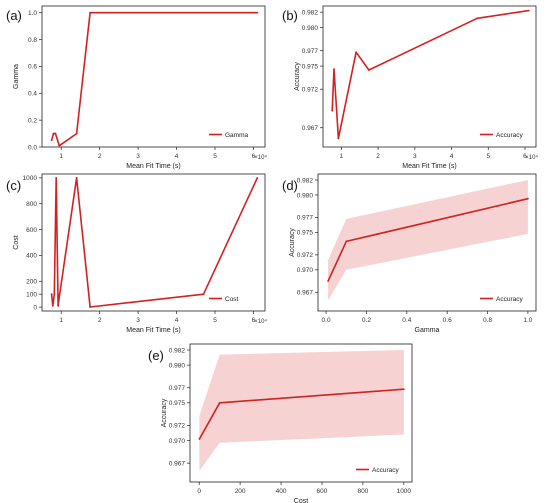  What do you see at coordinates (301, 500) in the screenshot?
I see `x-axis-label: Cost` at bounding box center [301, 500].